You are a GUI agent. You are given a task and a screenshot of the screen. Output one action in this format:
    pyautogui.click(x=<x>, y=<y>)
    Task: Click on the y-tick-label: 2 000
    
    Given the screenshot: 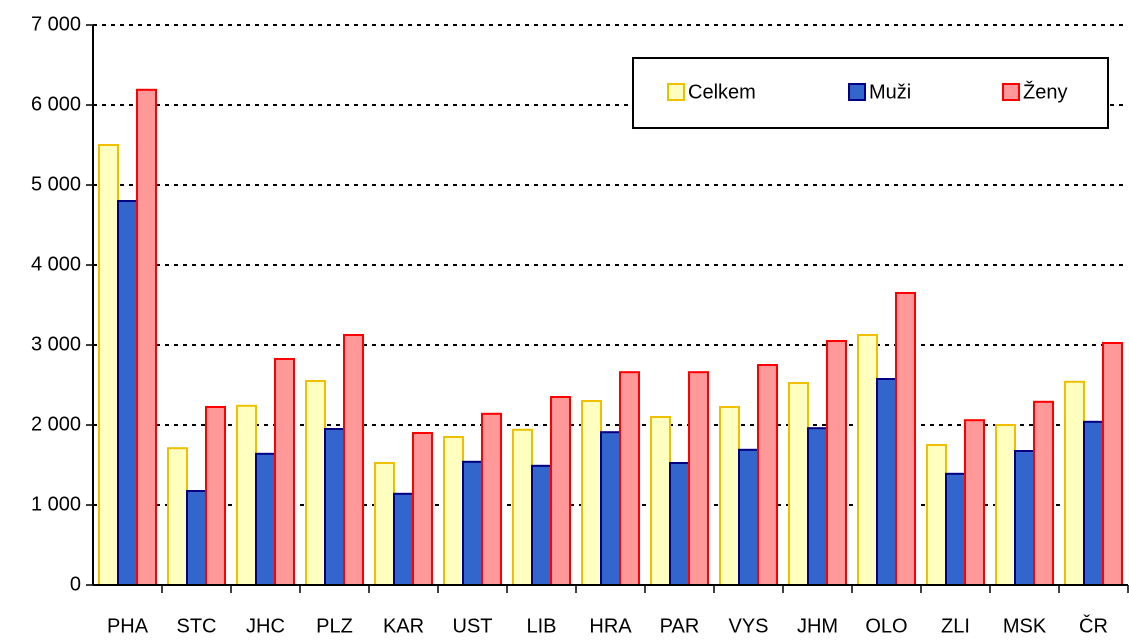 What is the action you would take?
    pyautogui.click(x=56, y=424)
    